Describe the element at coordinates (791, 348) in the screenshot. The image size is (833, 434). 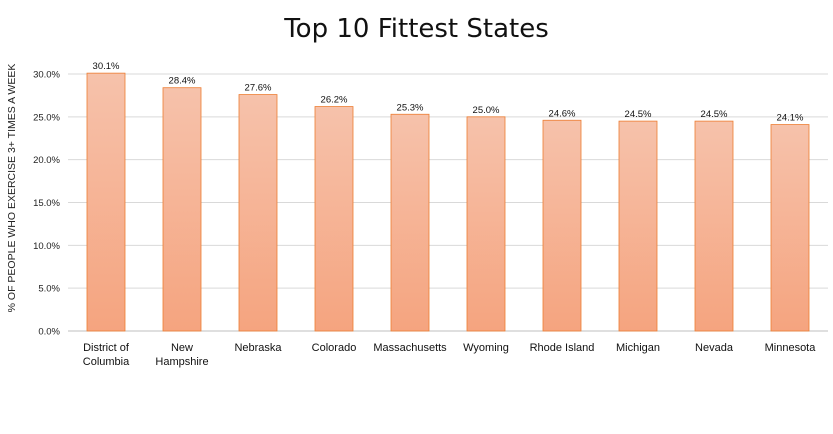
I see `x-tick-label: Minnesota` at that location.